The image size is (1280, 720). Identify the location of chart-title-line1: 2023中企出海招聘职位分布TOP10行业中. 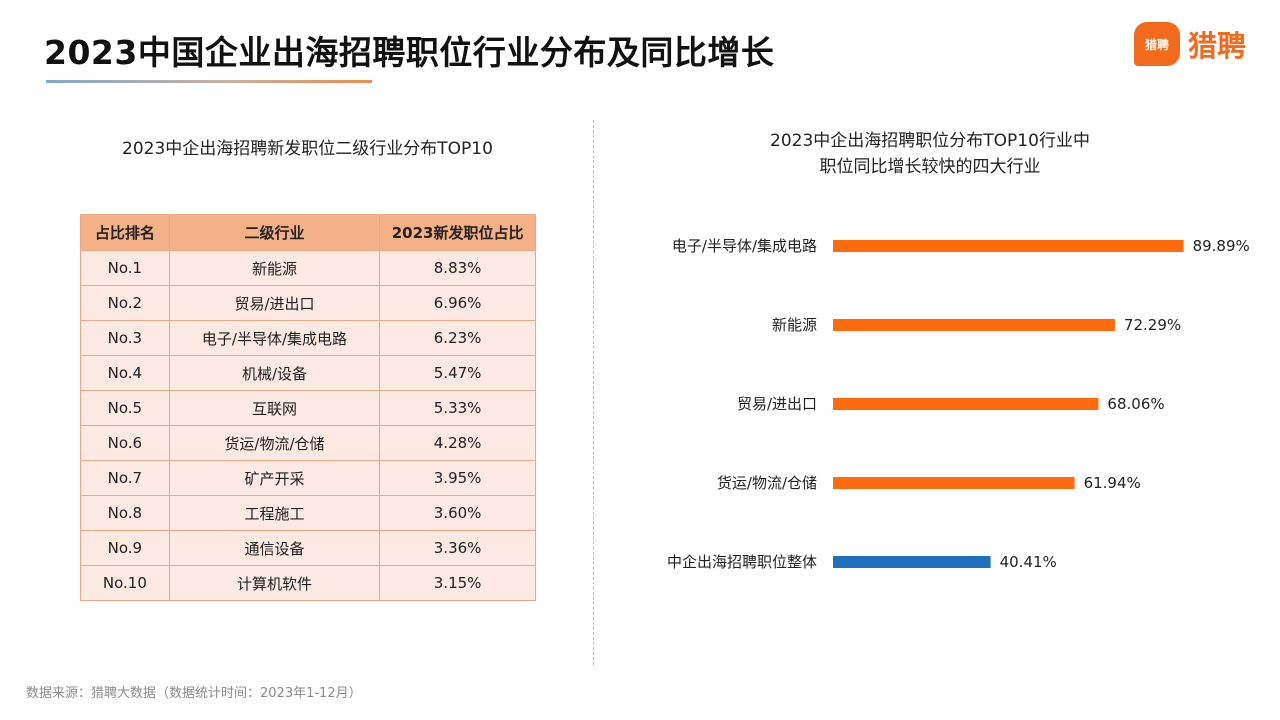
(930, 141).